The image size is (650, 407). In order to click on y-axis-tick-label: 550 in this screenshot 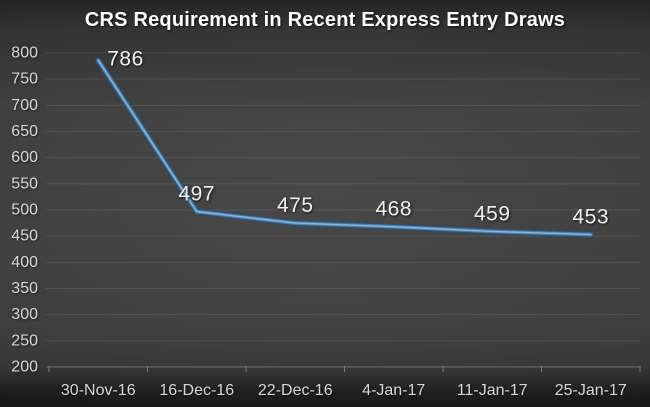, I will do `click(24, 183)`.